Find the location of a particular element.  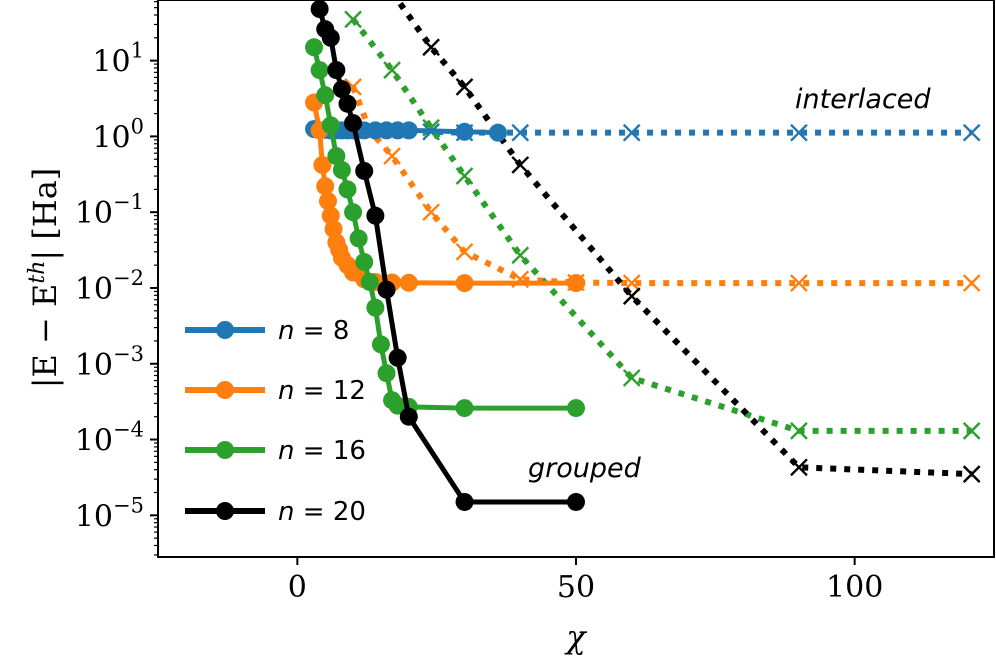

x-tick-label: 50 is located at coordinates (576, 587).